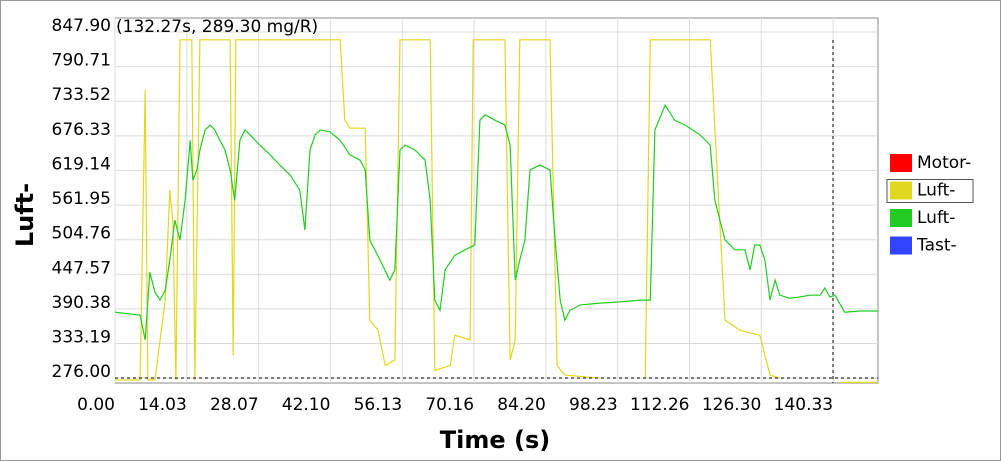 The width and height of the screenshot is (1001, 461). What do you see at coordinates (81, 130) in the screenshot?
I see `y-tick-label: 676.33` at bounding box center [81, 130].